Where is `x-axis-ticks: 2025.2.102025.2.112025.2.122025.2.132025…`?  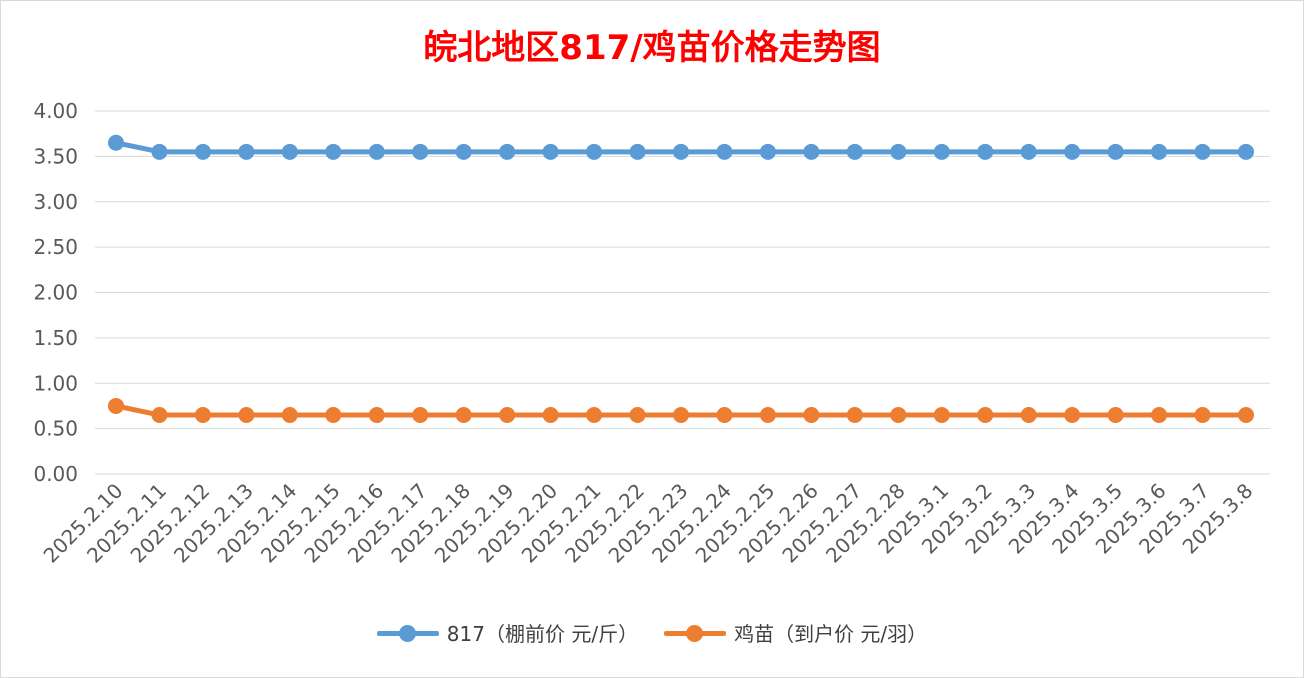
x-axis-ticks: 2025.2.102025.2.112025.2.122025.2.132025… is located at coordinates (648, 523).